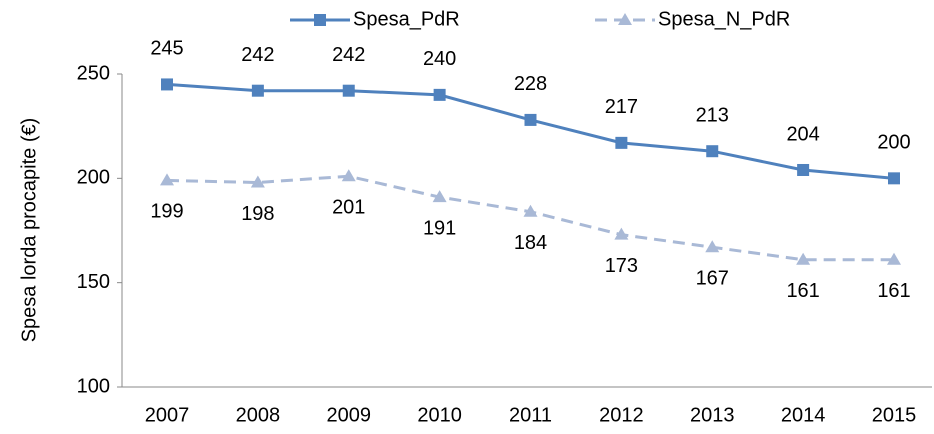 The height and width of the screenshot is (434, 934). Describe the element at coordinates (439, 415) in the screenshot. I see `x-tick-label: 2010` at that location.